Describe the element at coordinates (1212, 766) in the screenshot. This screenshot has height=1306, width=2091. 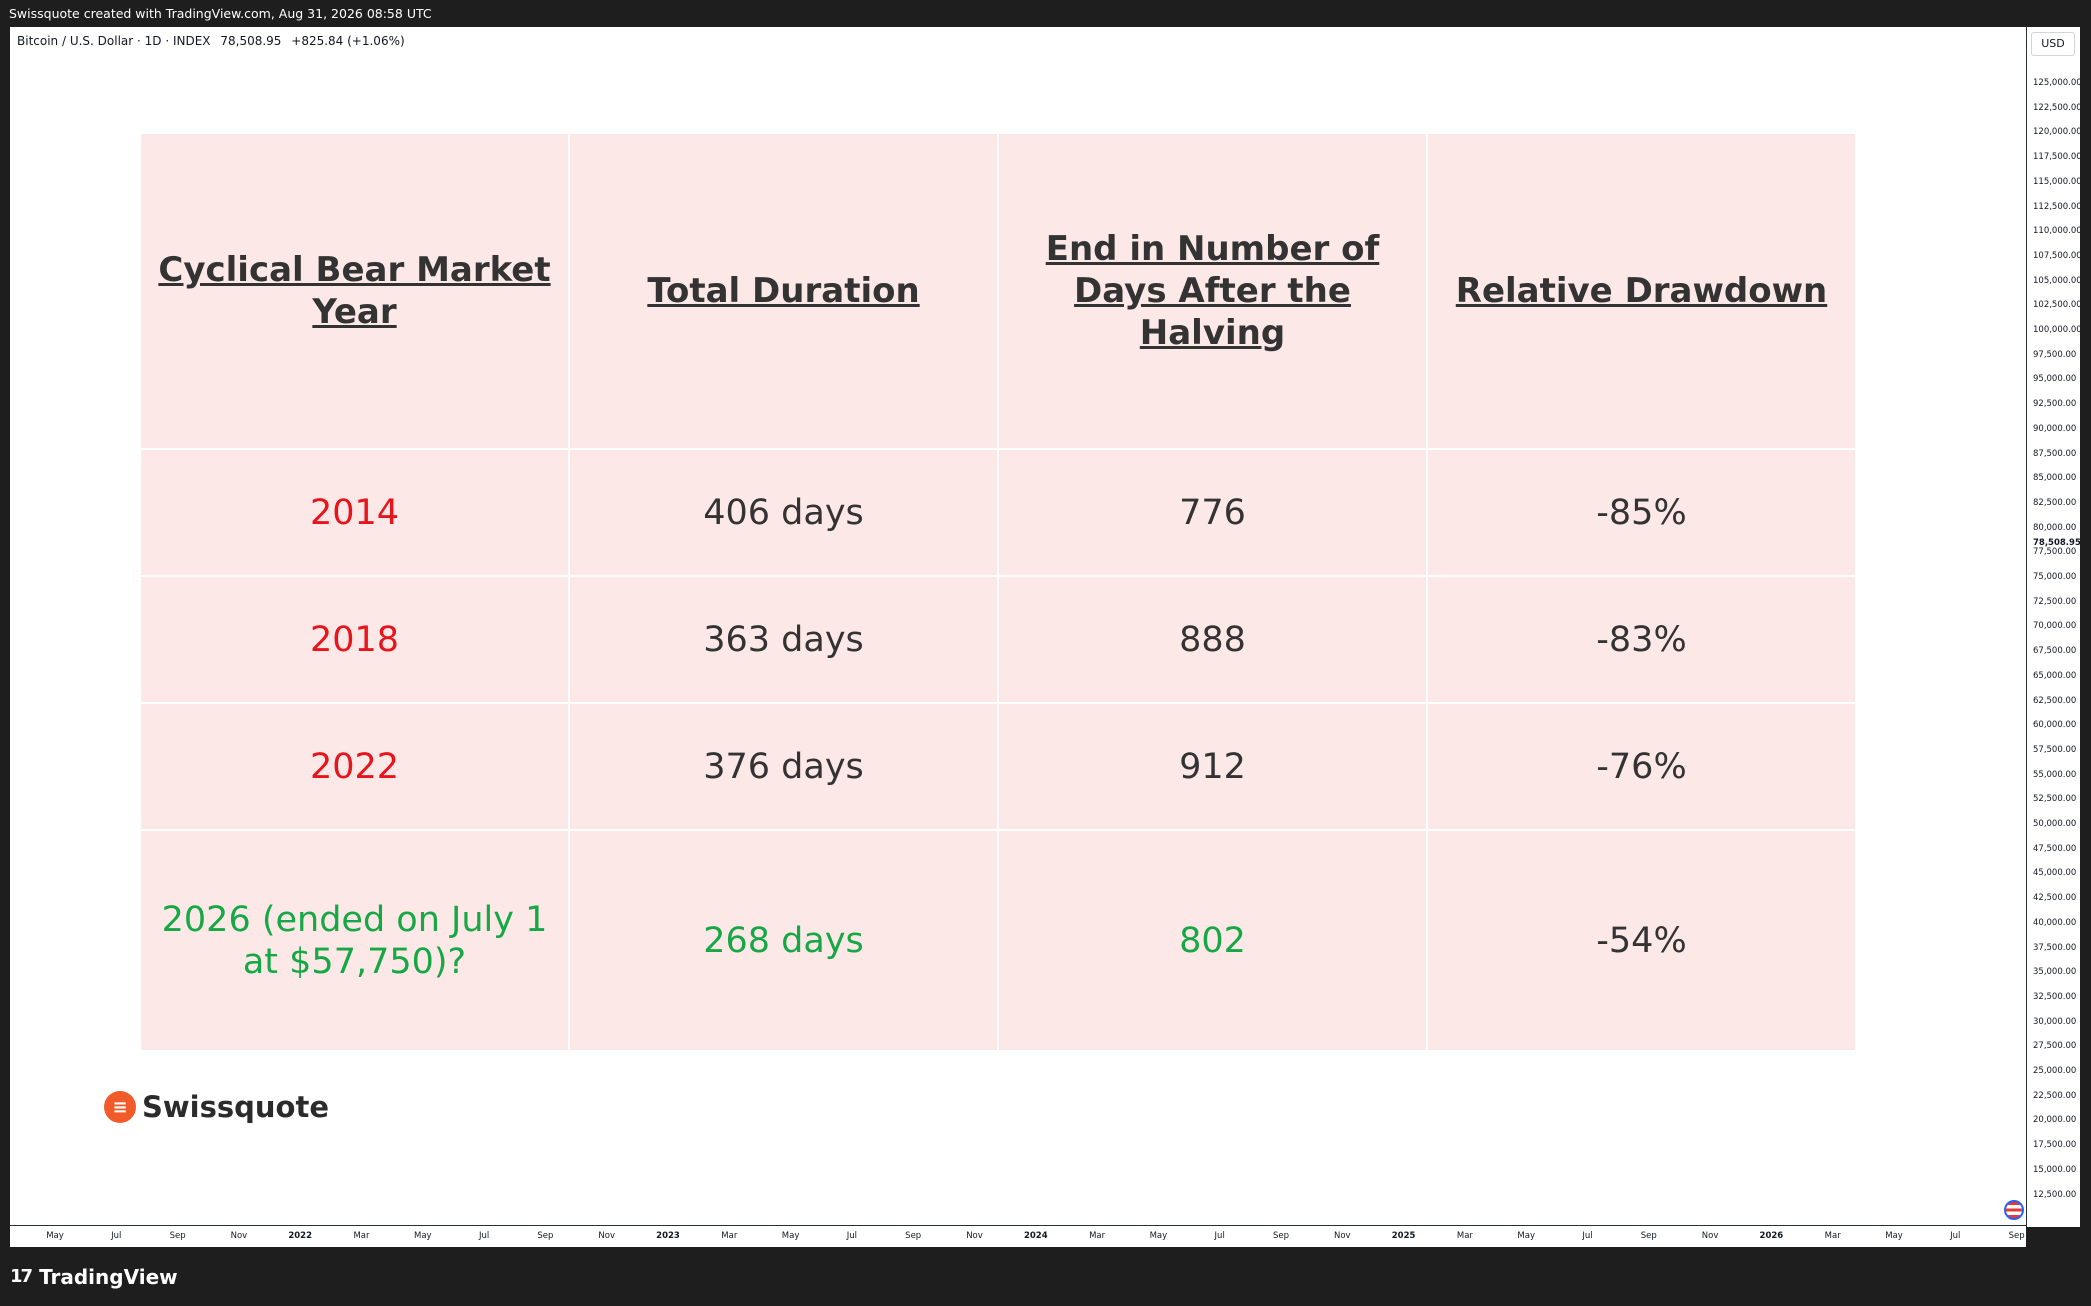
I see `days-after-halving-cell: 912` at that location.